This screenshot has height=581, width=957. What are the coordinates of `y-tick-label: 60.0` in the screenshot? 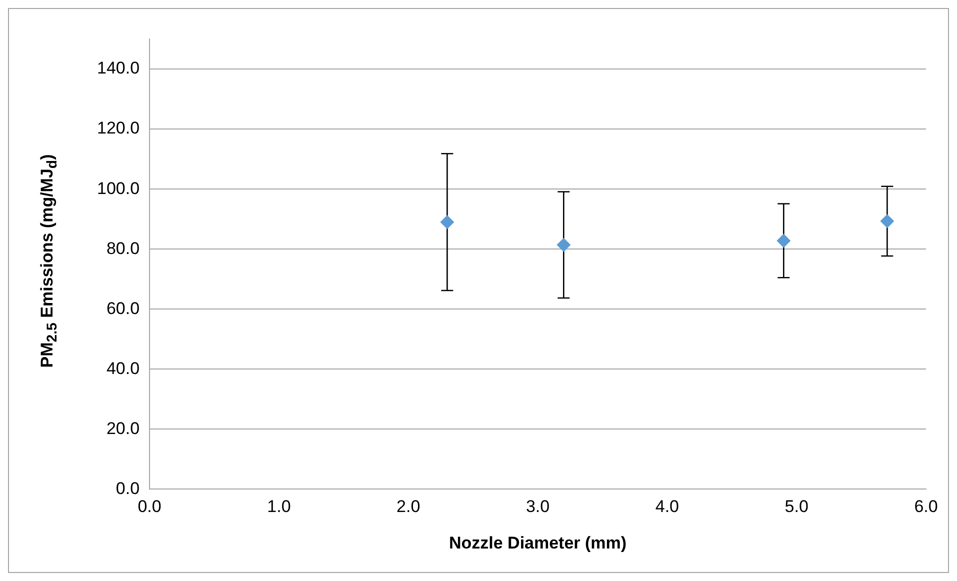 It's located at (123, 308).